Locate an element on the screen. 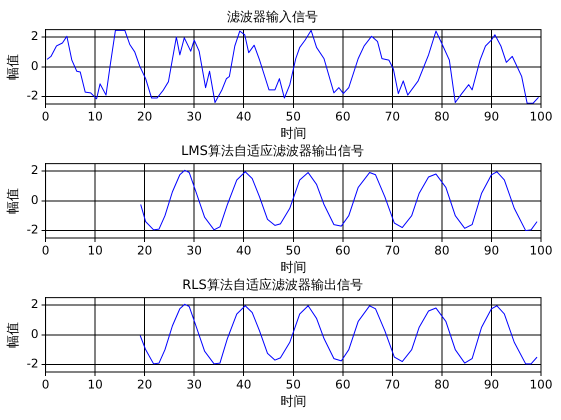  chart-title: RLS算法自适应滤波器输出信号 is located at coordinates (272, 285).